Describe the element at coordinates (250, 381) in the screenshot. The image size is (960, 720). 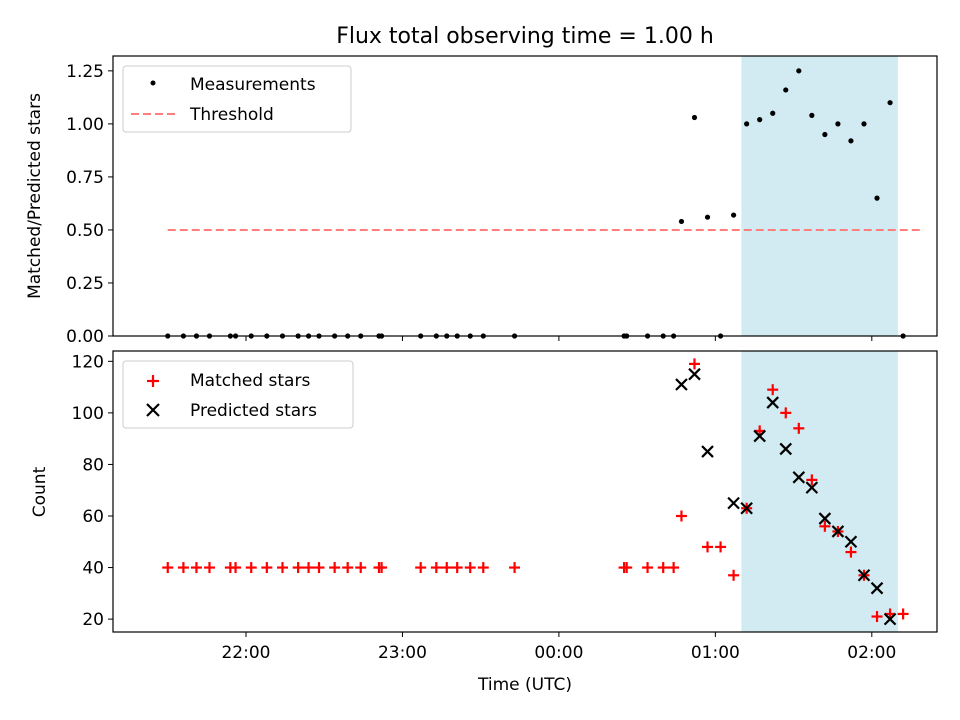
I see `legend-matched-label: Matched stars` at that location.